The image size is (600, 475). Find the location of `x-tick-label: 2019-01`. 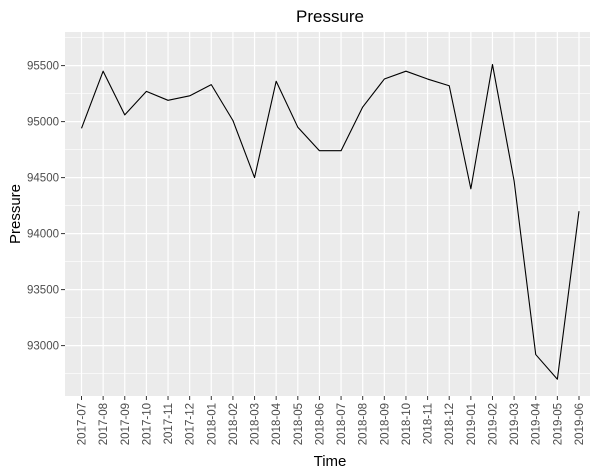

x-tick-label: 2019-01 is located at coordinates (472, 424).